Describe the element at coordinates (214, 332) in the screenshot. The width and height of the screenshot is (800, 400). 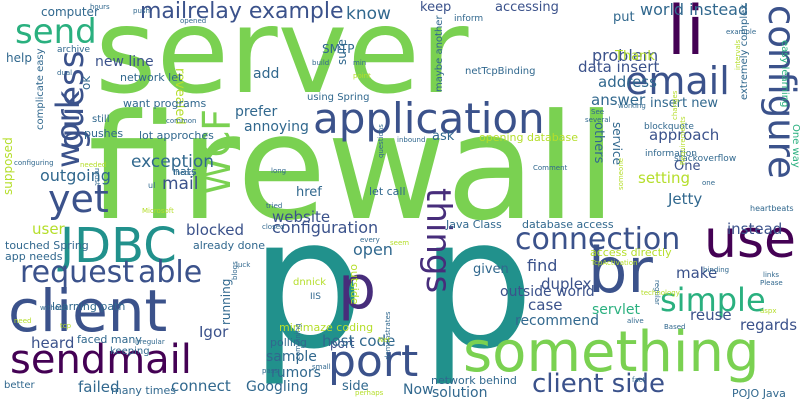
I see `word-igor: Igor` at that location.